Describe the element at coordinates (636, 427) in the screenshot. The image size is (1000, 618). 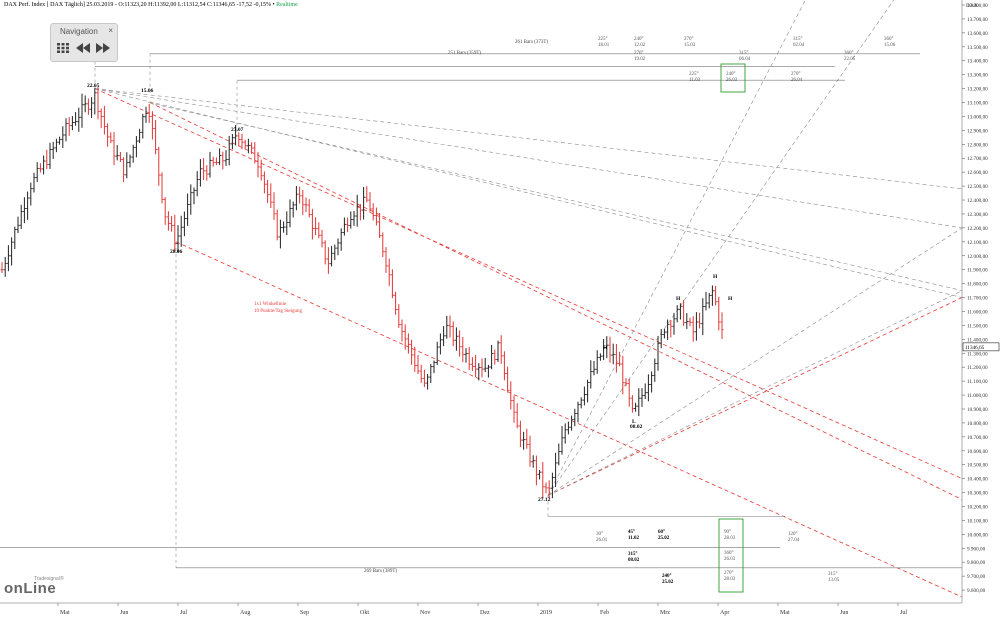
I see `pivot-date-label: 08.02` at that location.